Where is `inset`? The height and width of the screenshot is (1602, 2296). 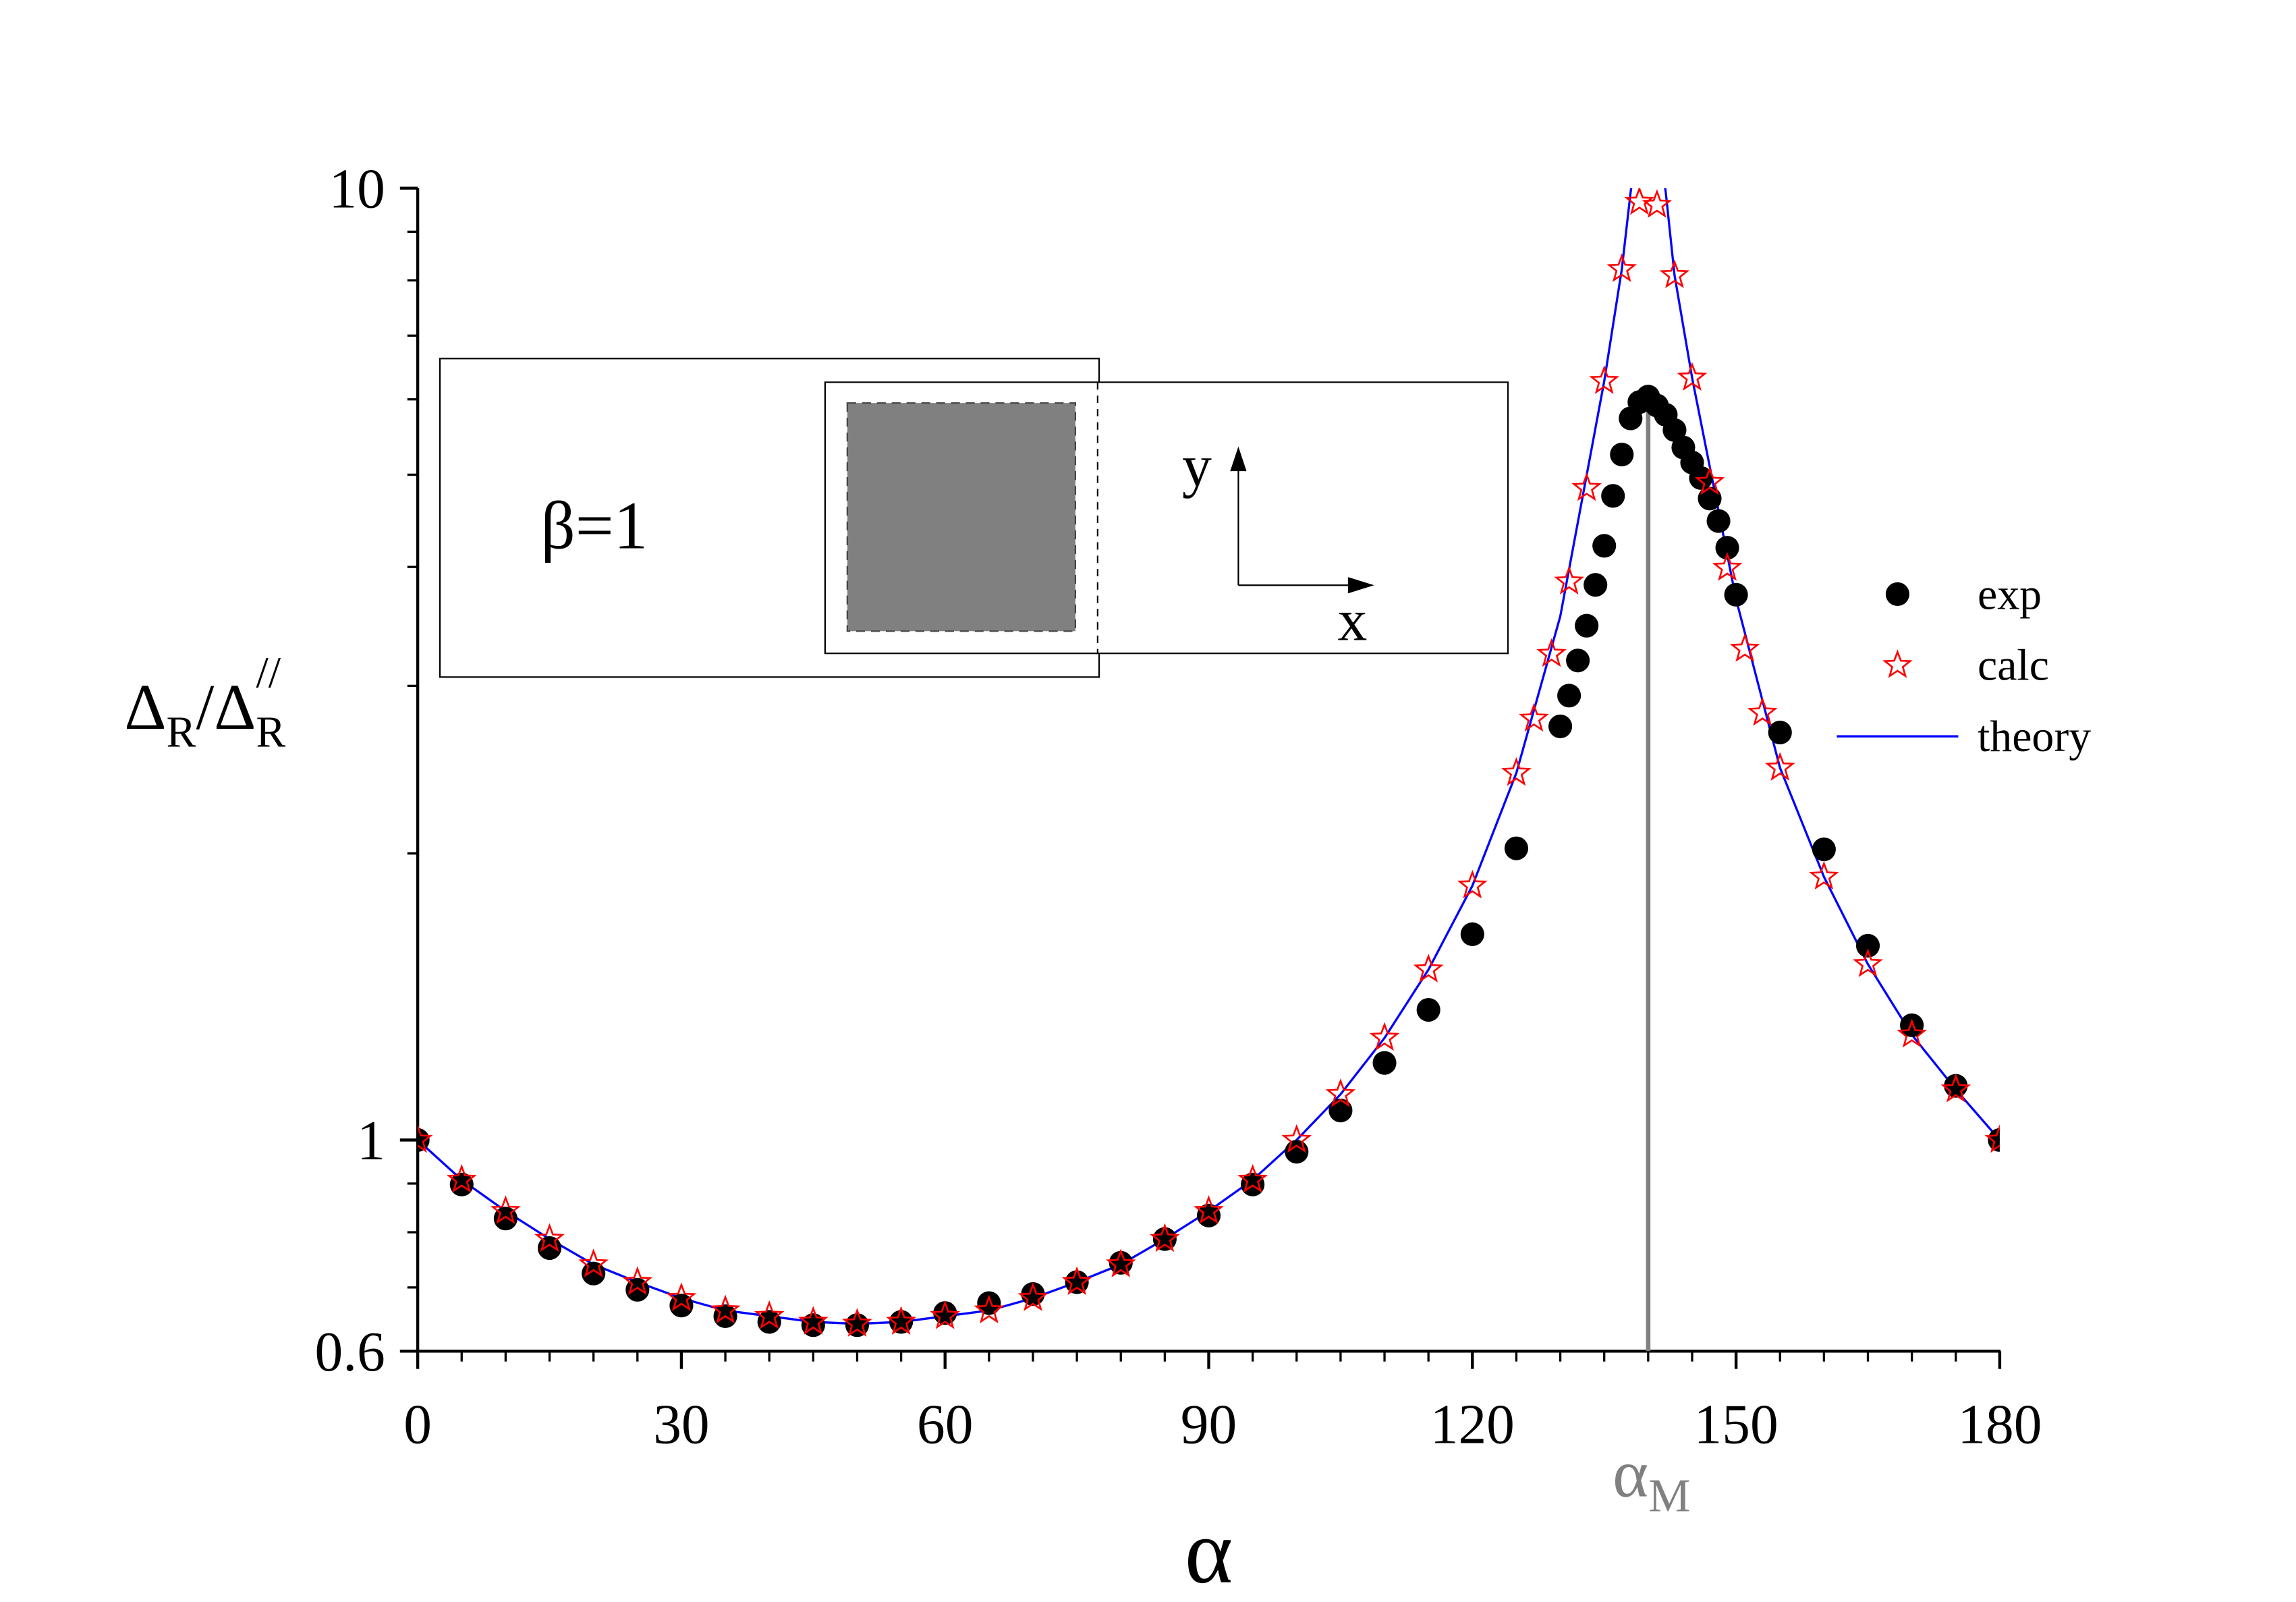
inset is located at coordinates (974, 518).